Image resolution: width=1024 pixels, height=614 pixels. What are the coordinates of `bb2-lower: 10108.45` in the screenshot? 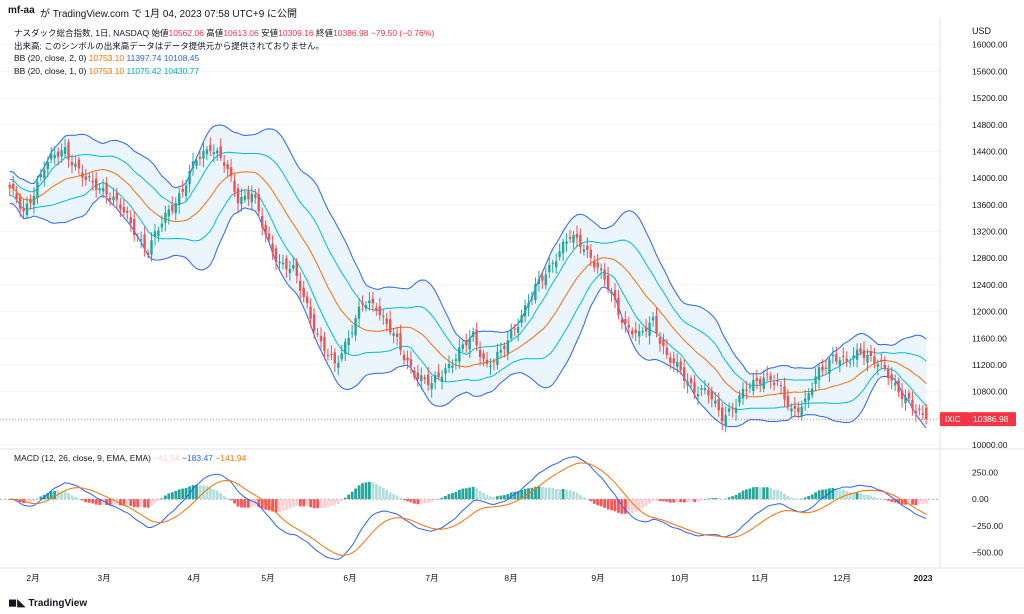 It's located at (181, 58).